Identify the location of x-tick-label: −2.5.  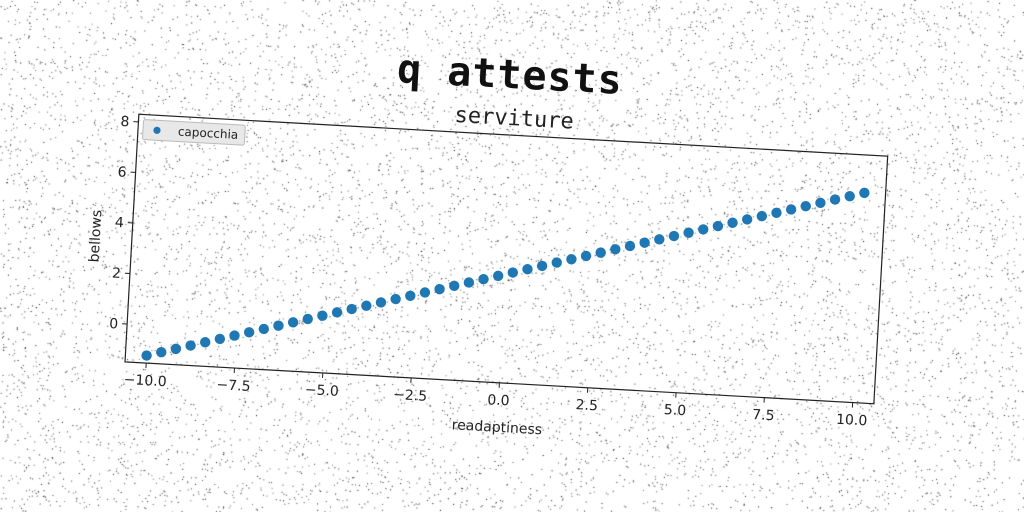
(410, 396).